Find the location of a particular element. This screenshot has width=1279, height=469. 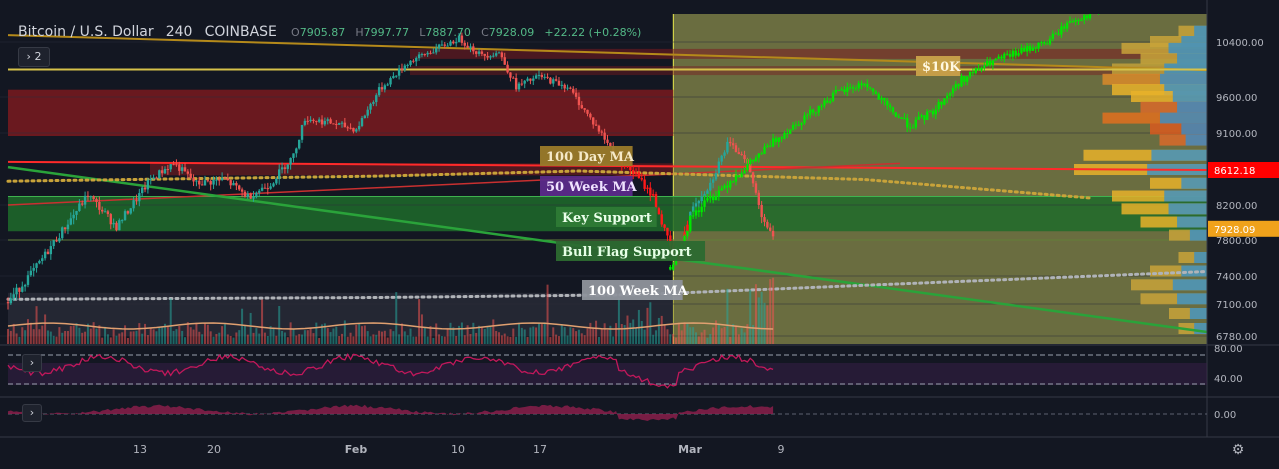

symbol-name: Bitcoin / U.S. Dollar is located at coordinates (86, 32).